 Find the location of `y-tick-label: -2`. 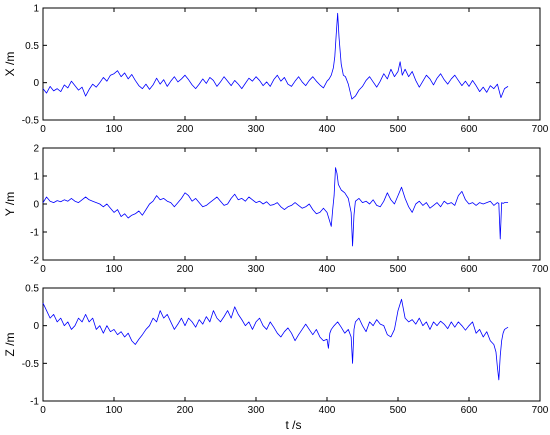

y-tick-label: -2 is located at coordinates (34, 261).